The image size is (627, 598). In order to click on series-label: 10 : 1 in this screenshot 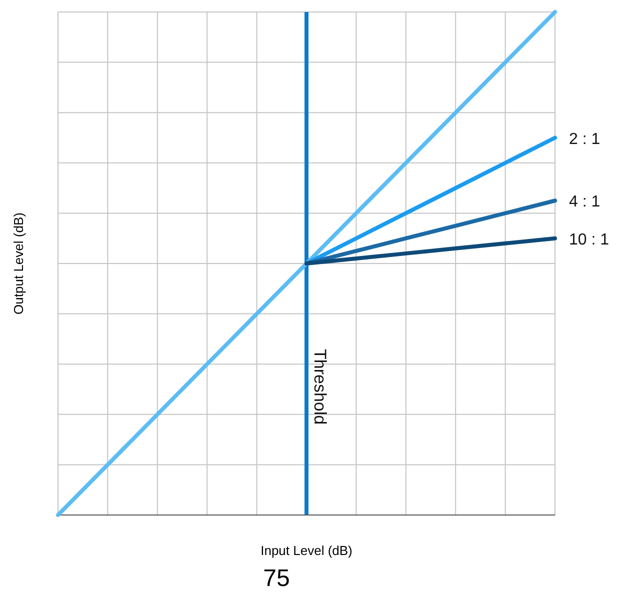, I will do `click(589, 239)`.